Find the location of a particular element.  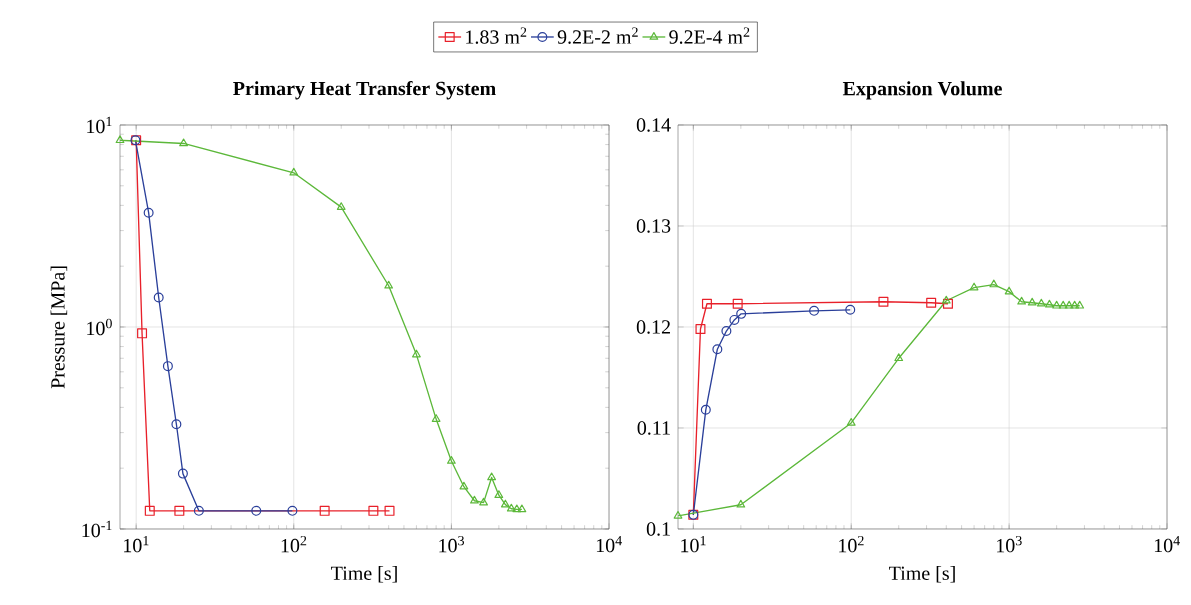

y-tick-label: 10$^{0}$ is located at coordinates (99, 327).